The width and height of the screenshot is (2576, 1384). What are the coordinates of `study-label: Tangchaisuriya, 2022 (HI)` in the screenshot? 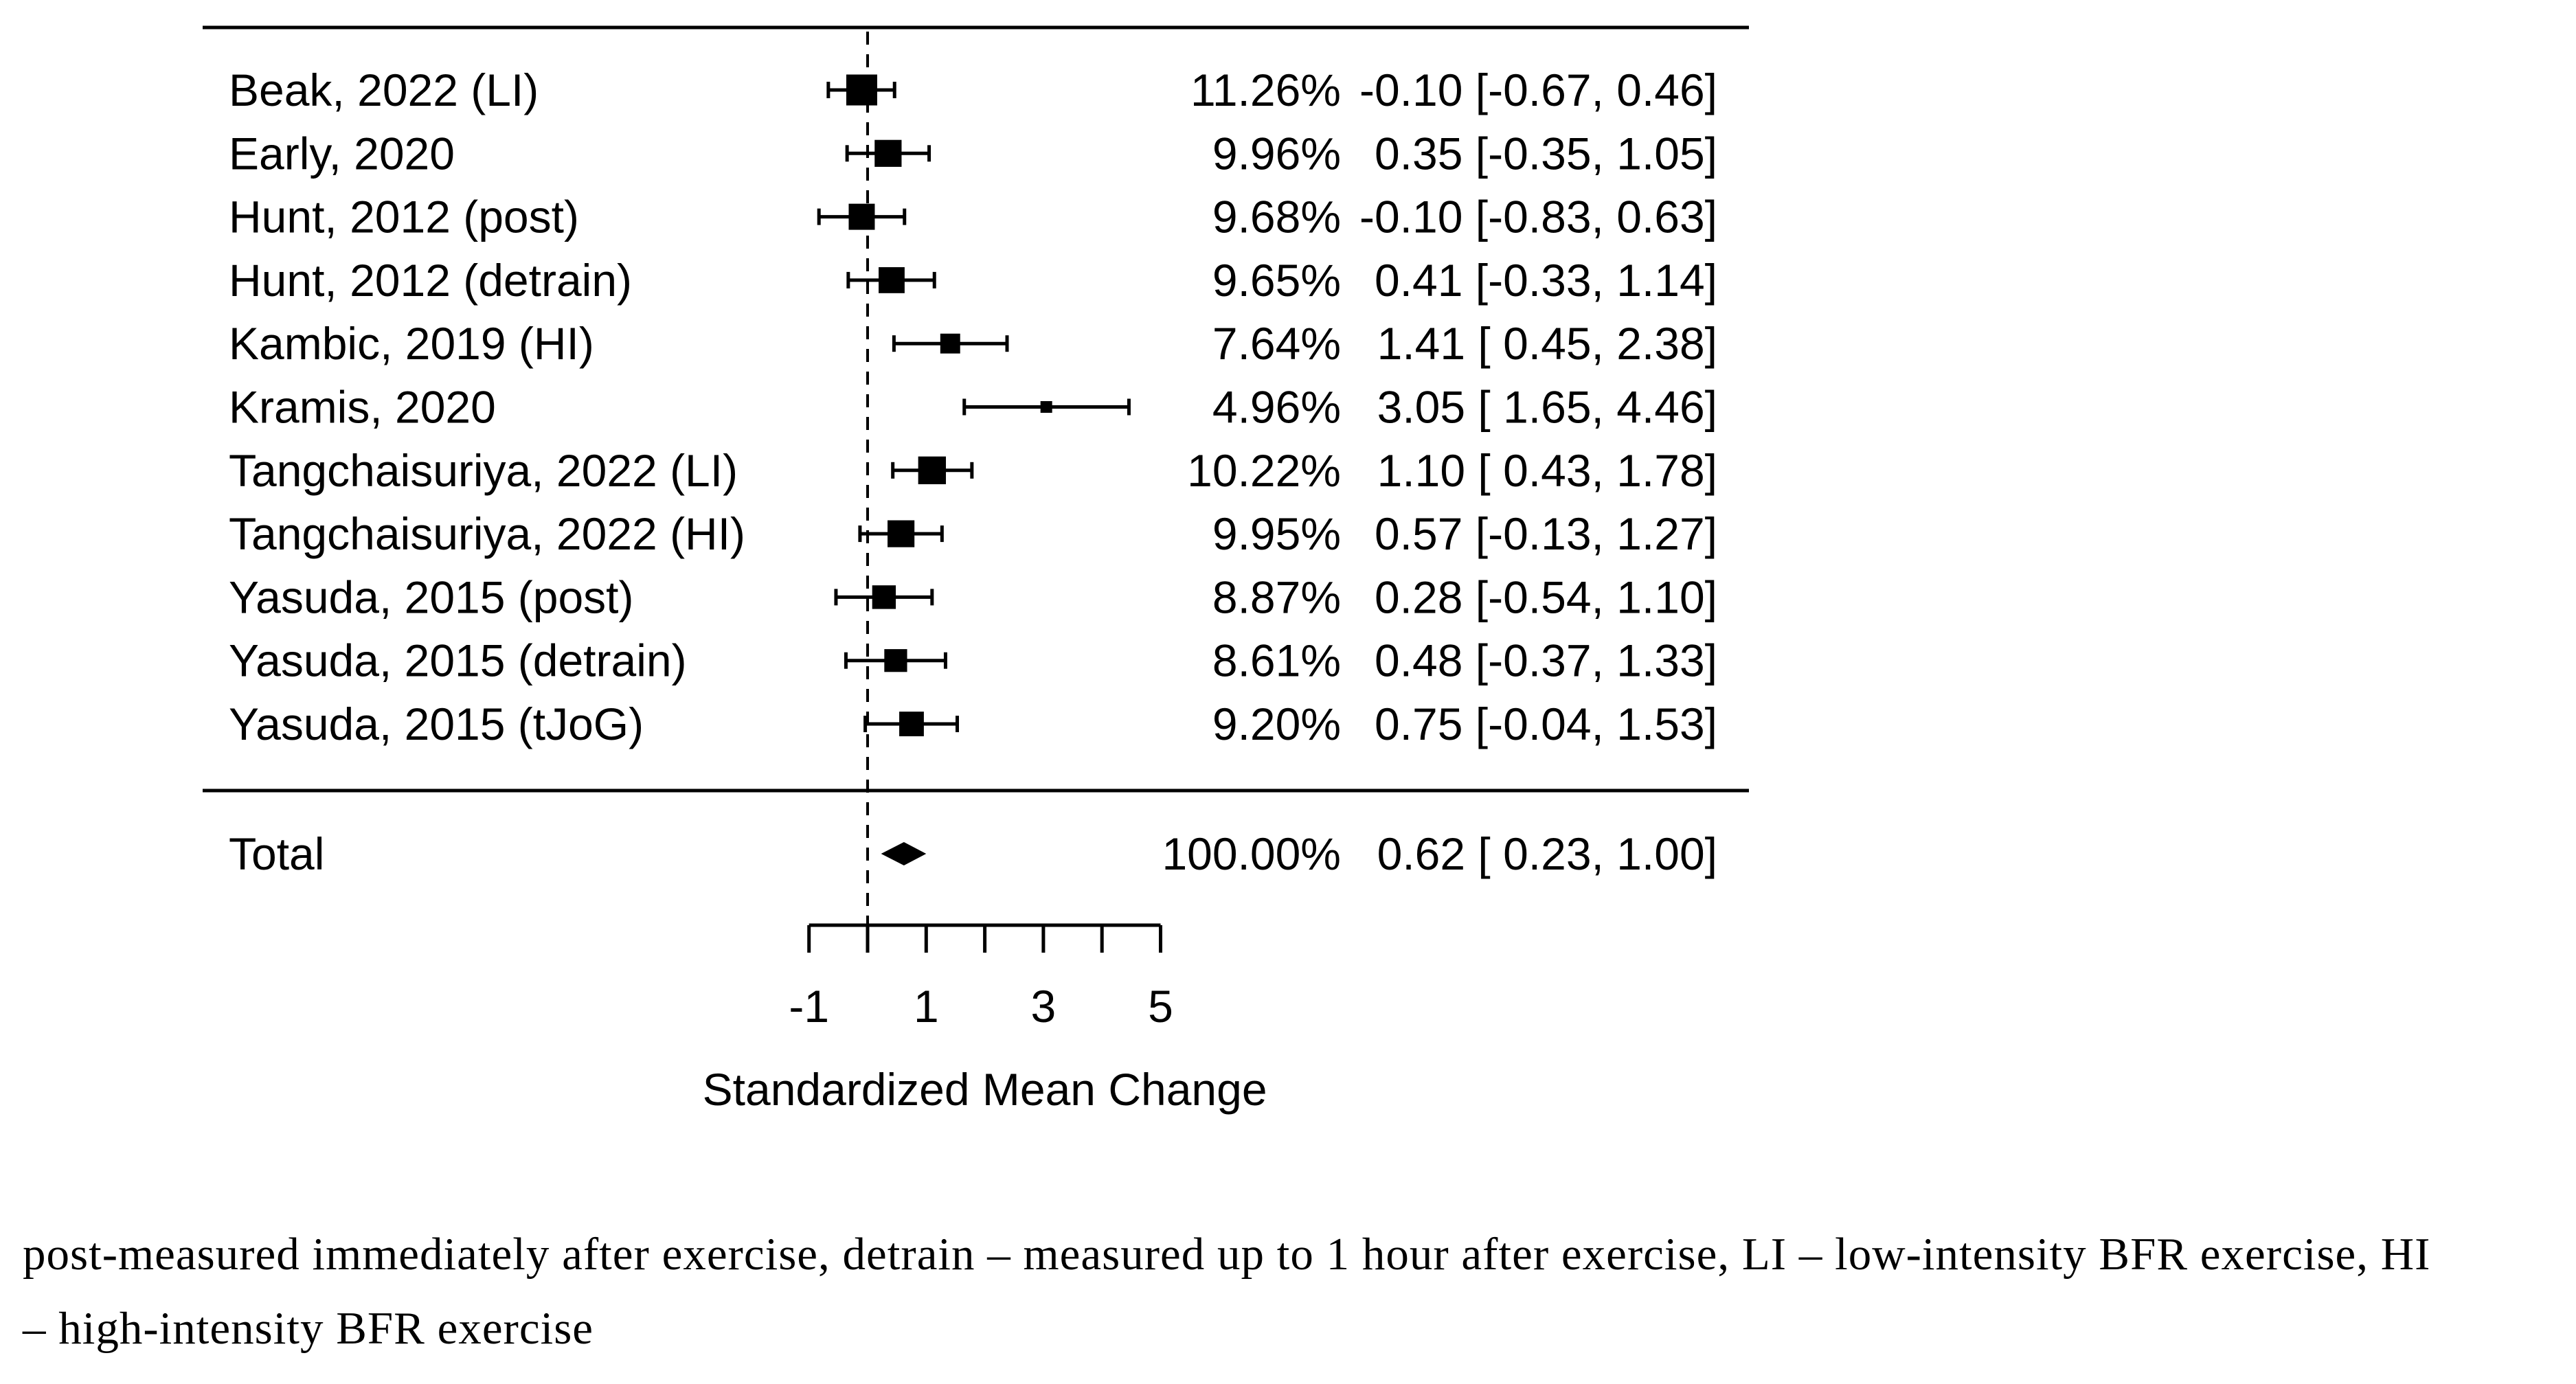 It's located at (487, 533).